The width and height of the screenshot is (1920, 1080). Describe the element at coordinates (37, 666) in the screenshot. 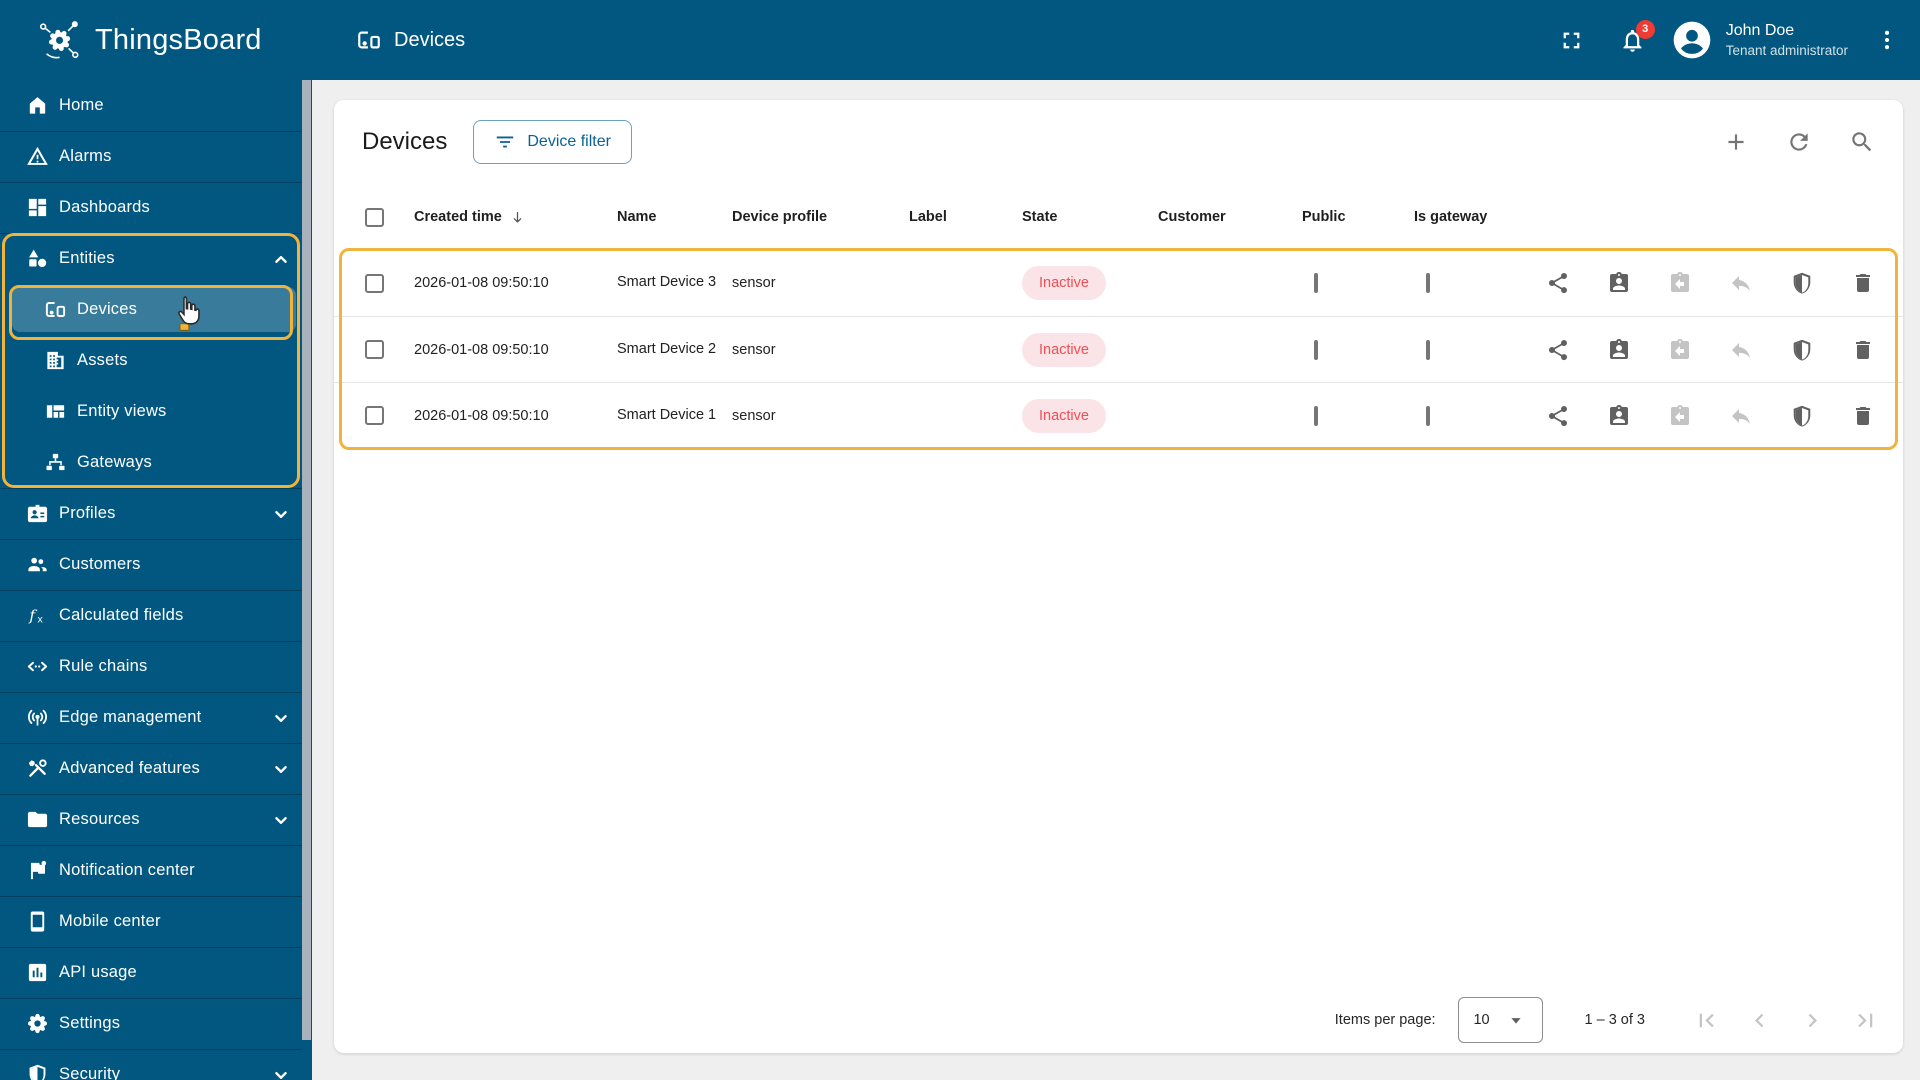

I see `rule-chains-icon` at that location.